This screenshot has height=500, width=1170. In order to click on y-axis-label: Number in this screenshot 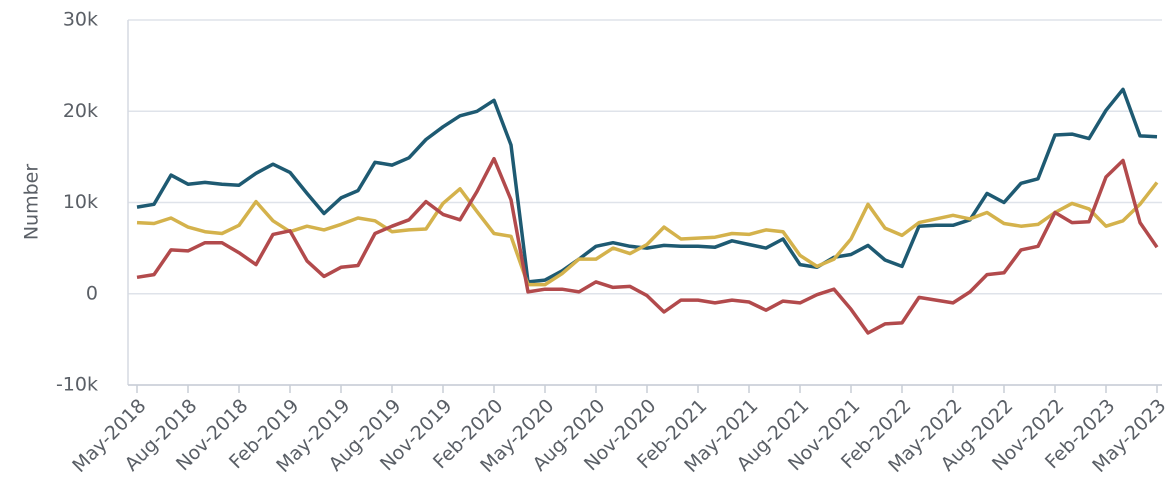, I will do `click(32, 202)`.